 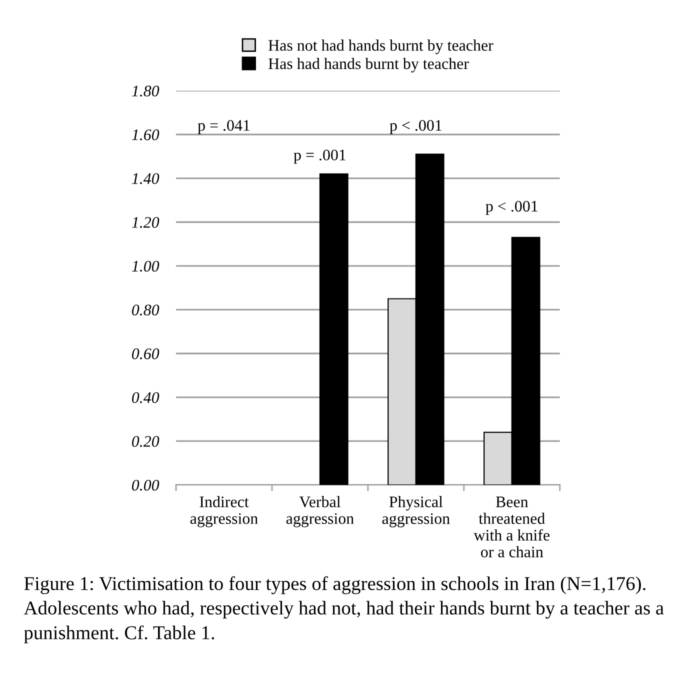 What do you see at coordinates (146, 354) in the screenshot?
I see `y-tick-label: 0.60` at bounding box center [146, 354].